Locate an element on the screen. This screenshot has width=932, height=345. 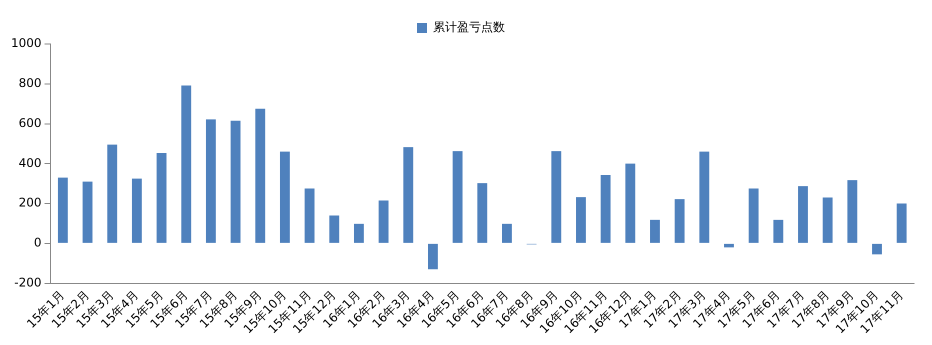
y-tick-label: 200 is located at coordinates (30, 203).